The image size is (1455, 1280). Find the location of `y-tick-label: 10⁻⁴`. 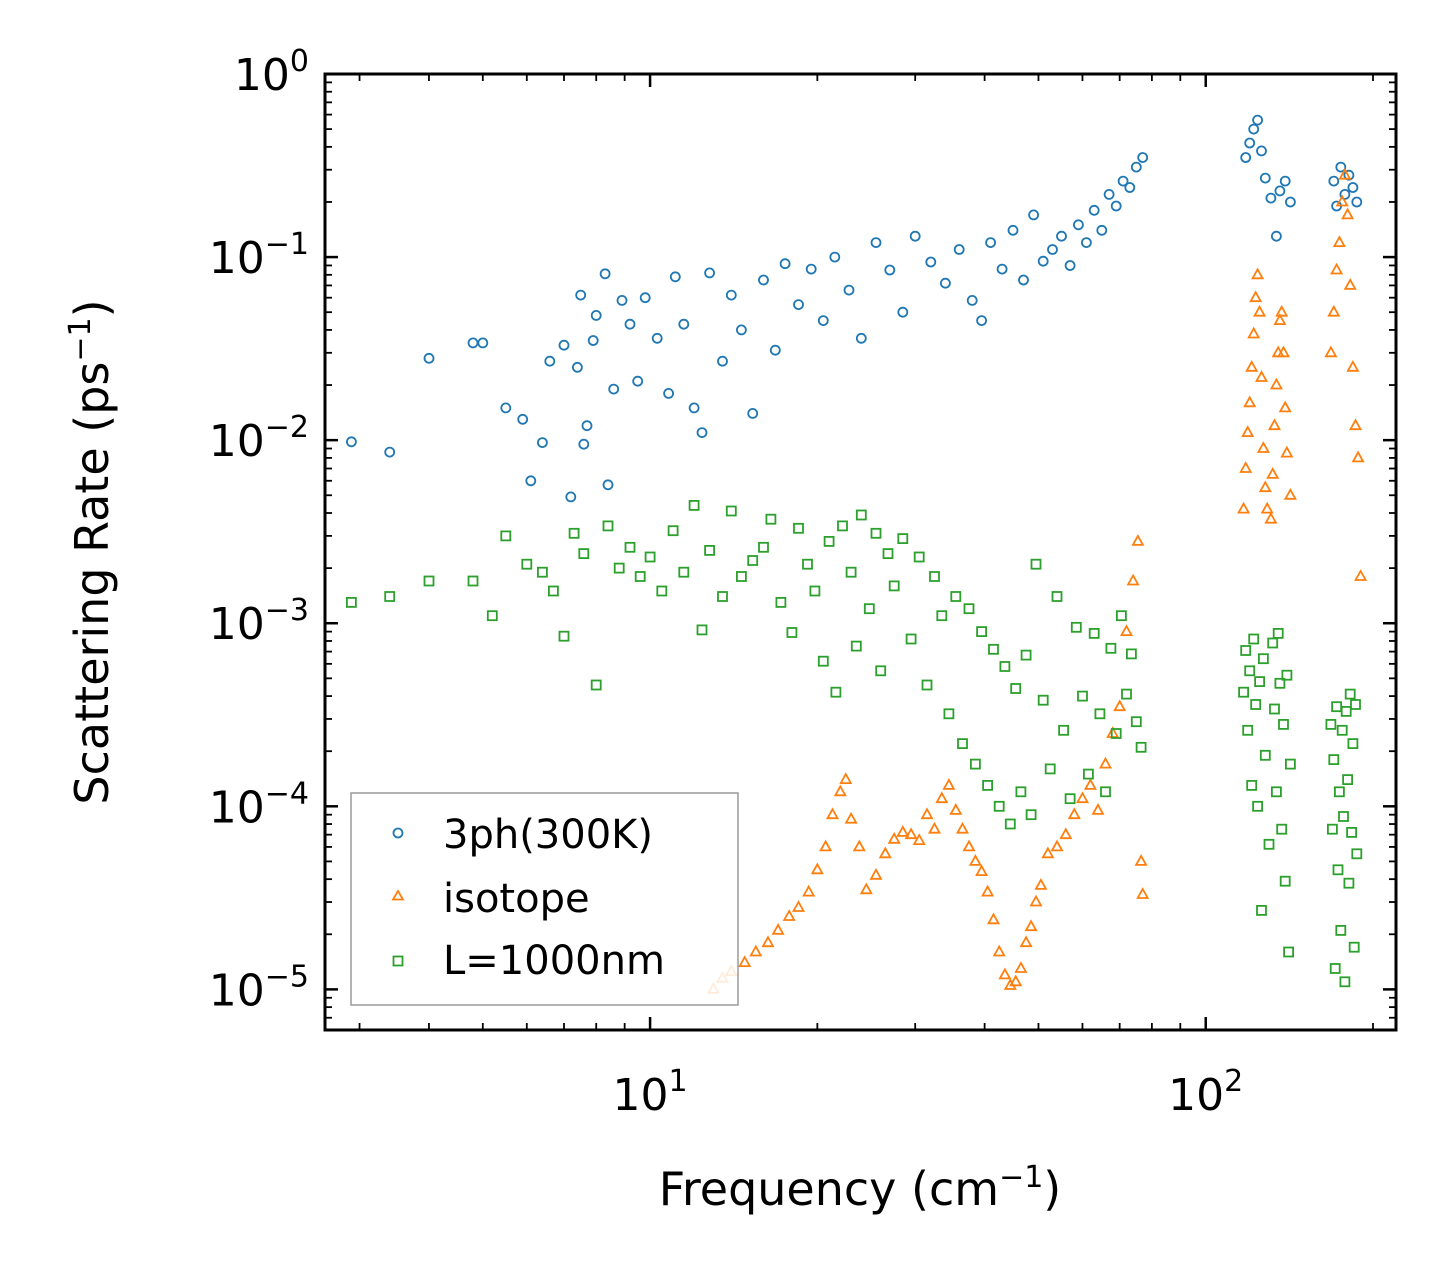

y-tick-label: 10⁻⁴ is located at coordinates (259, 804).